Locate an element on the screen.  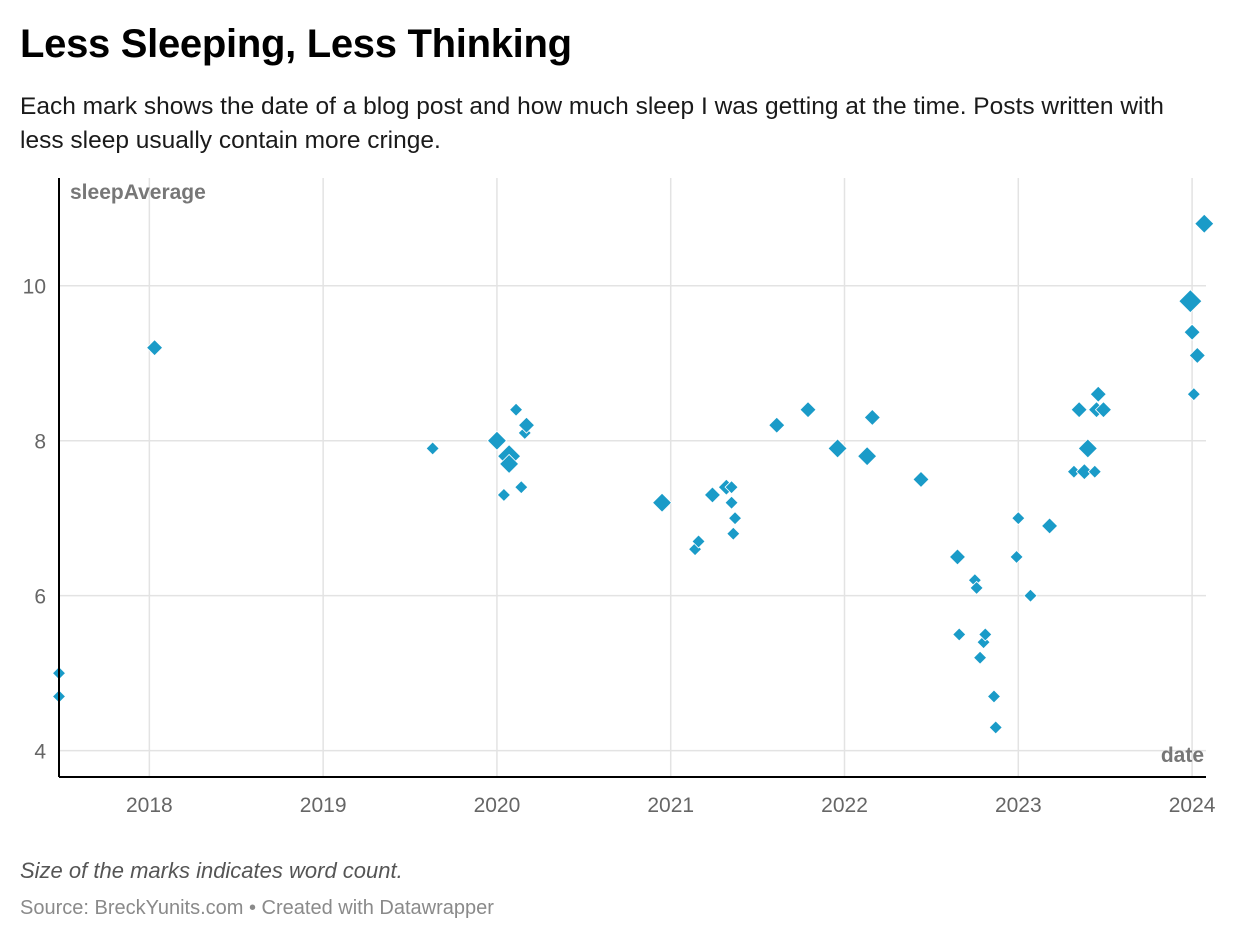
size-note: Size of the marks indicates word count. is located at coordinates (211, 870).